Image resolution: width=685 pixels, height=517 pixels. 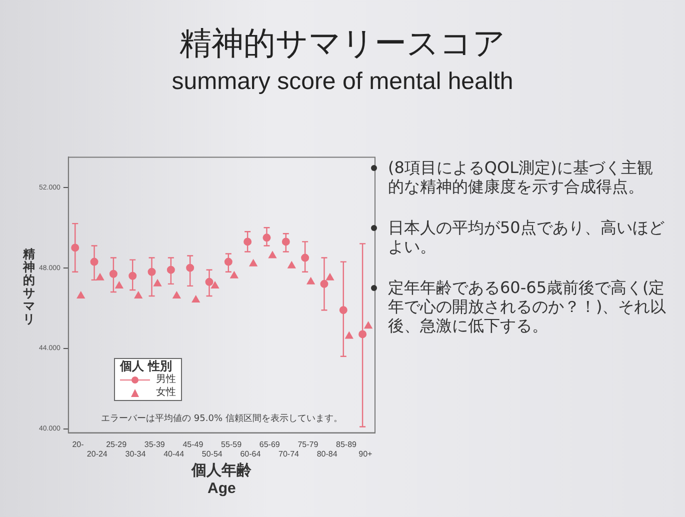 What do you see at coordinates (147, 366) in the screenshot?
I see `legend-title: 個人 性別` at bounding box center [147, 366].